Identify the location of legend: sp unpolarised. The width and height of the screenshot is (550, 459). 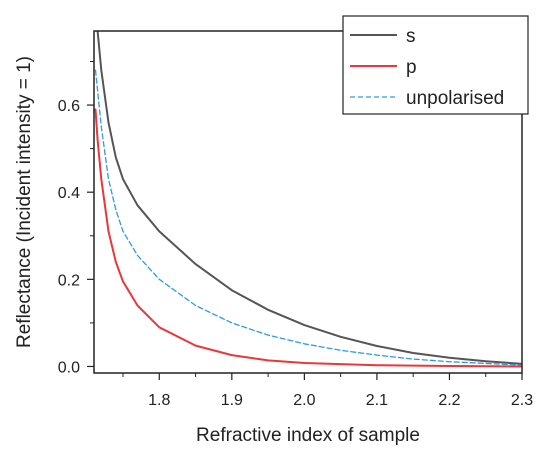
(435, 65).